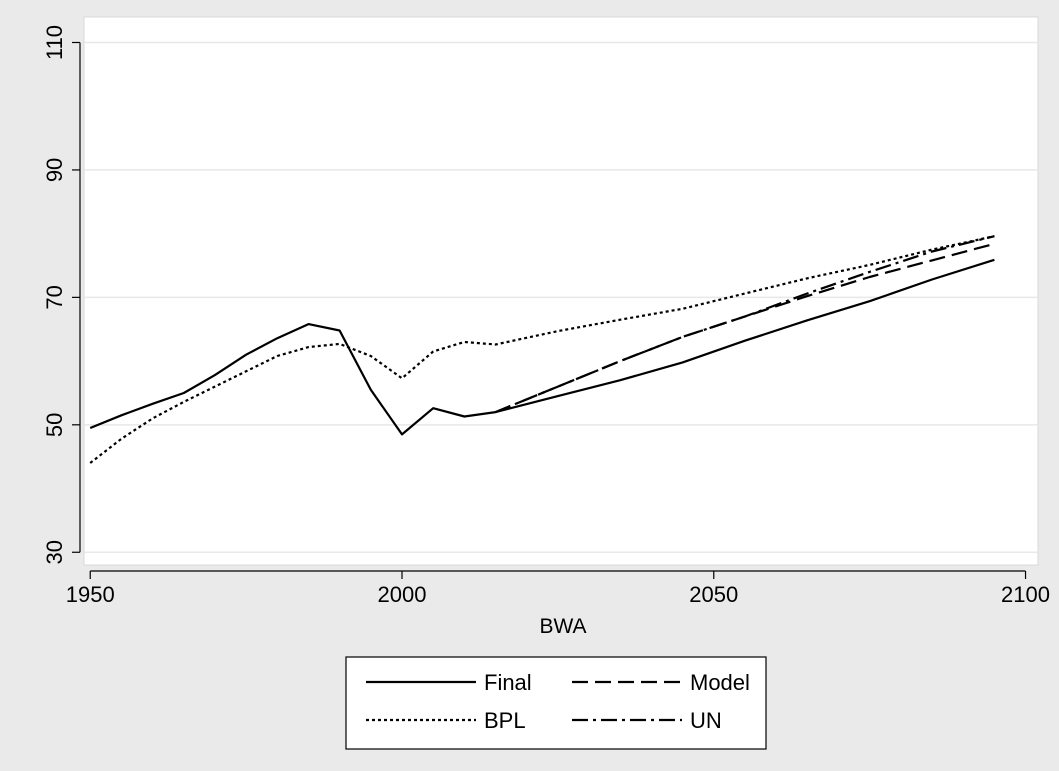  Describe the element at coordinates (90, 594) in the screenshot. I see `x-tick-label: 1950` at that location.